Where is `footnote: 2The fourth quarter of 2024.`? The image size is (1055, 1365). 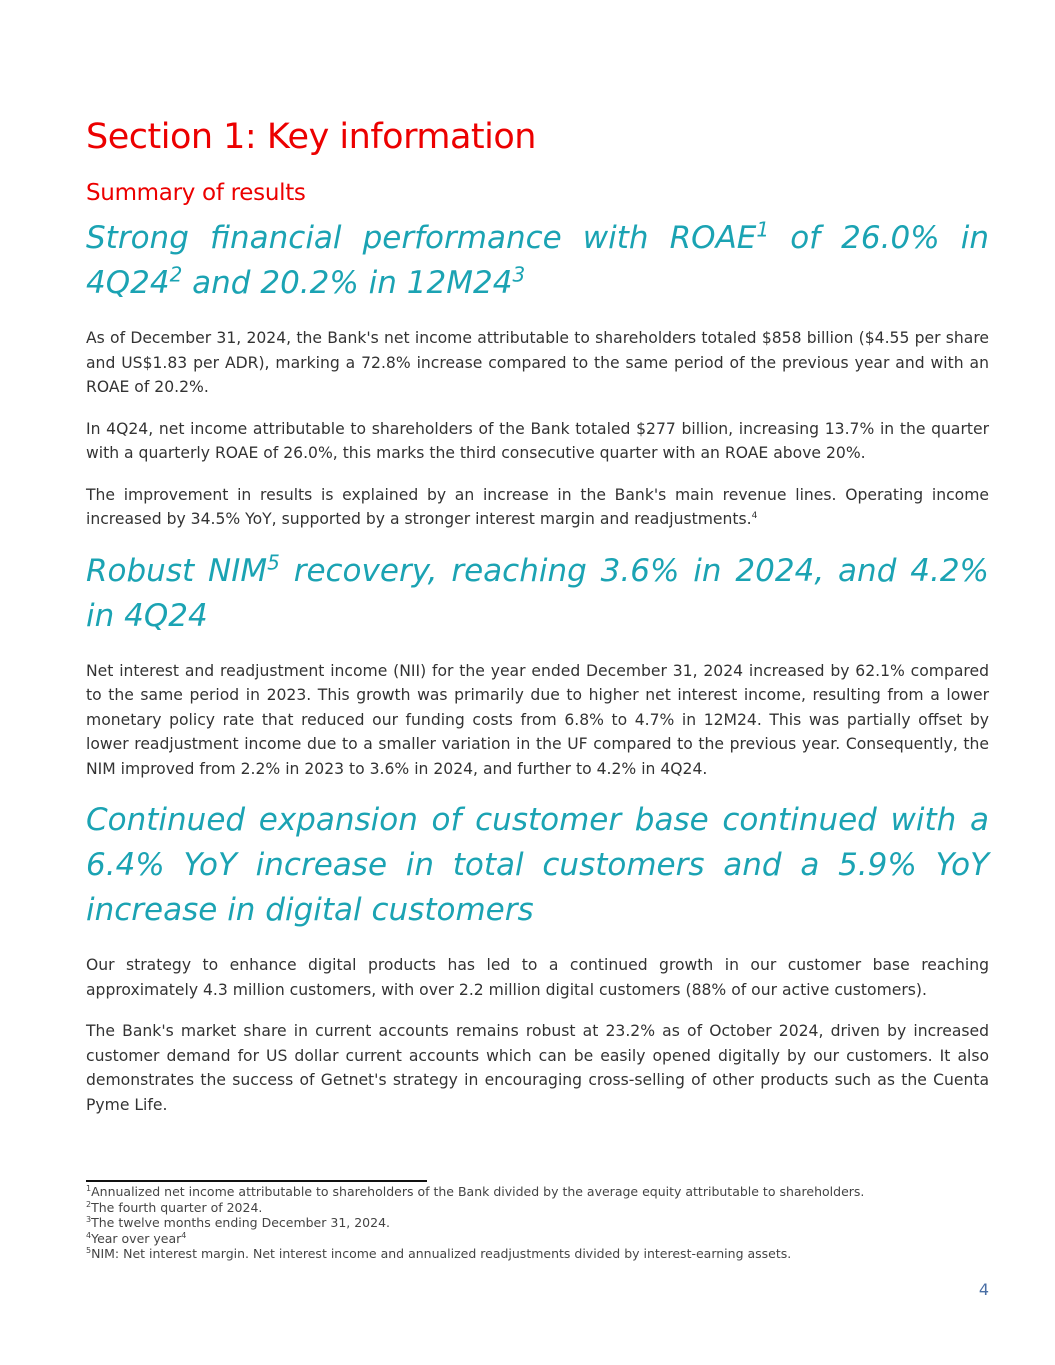 footnote: 2The fourth quarter of 2024. is located at coordinates (537, 1208).